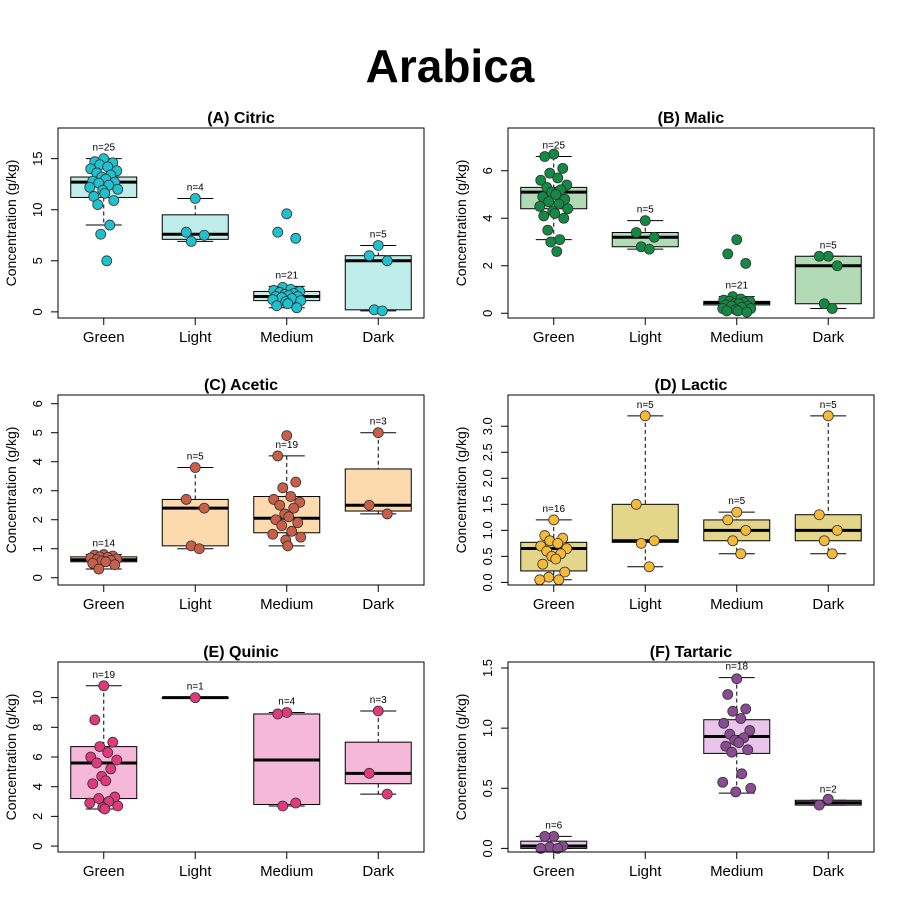 This screenshot has width=900, height=900. Describe the element at coordinates (553, 509) in the screenshot. I see `n-label: n=16` at that location.